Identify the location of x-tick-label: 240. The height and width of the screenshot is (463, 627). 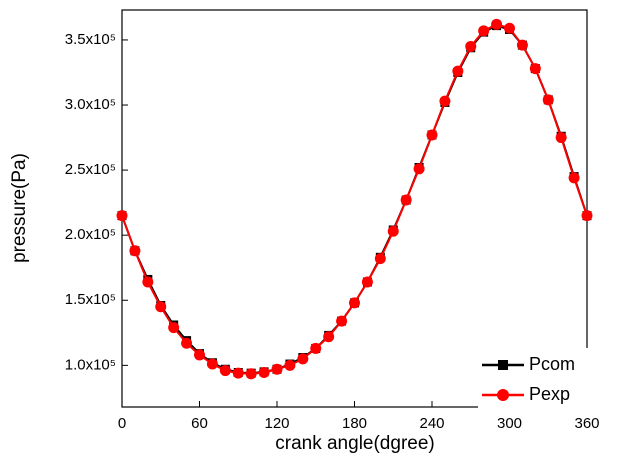
(431, 423).